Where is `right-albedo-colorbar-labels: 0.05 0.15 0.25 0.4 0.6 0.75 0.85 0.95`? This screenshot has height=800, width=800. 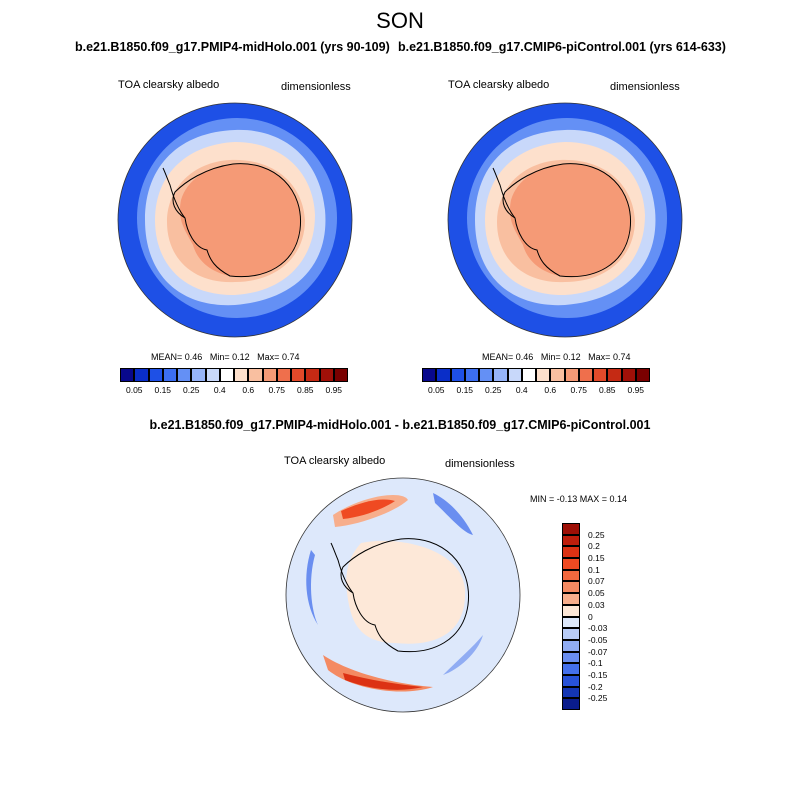
right-albedo-colorbar-labels: 0.05 0.15 0.25 0.4 0.6 0.75 0.85 0.95 is located at coordinates (536, 391).